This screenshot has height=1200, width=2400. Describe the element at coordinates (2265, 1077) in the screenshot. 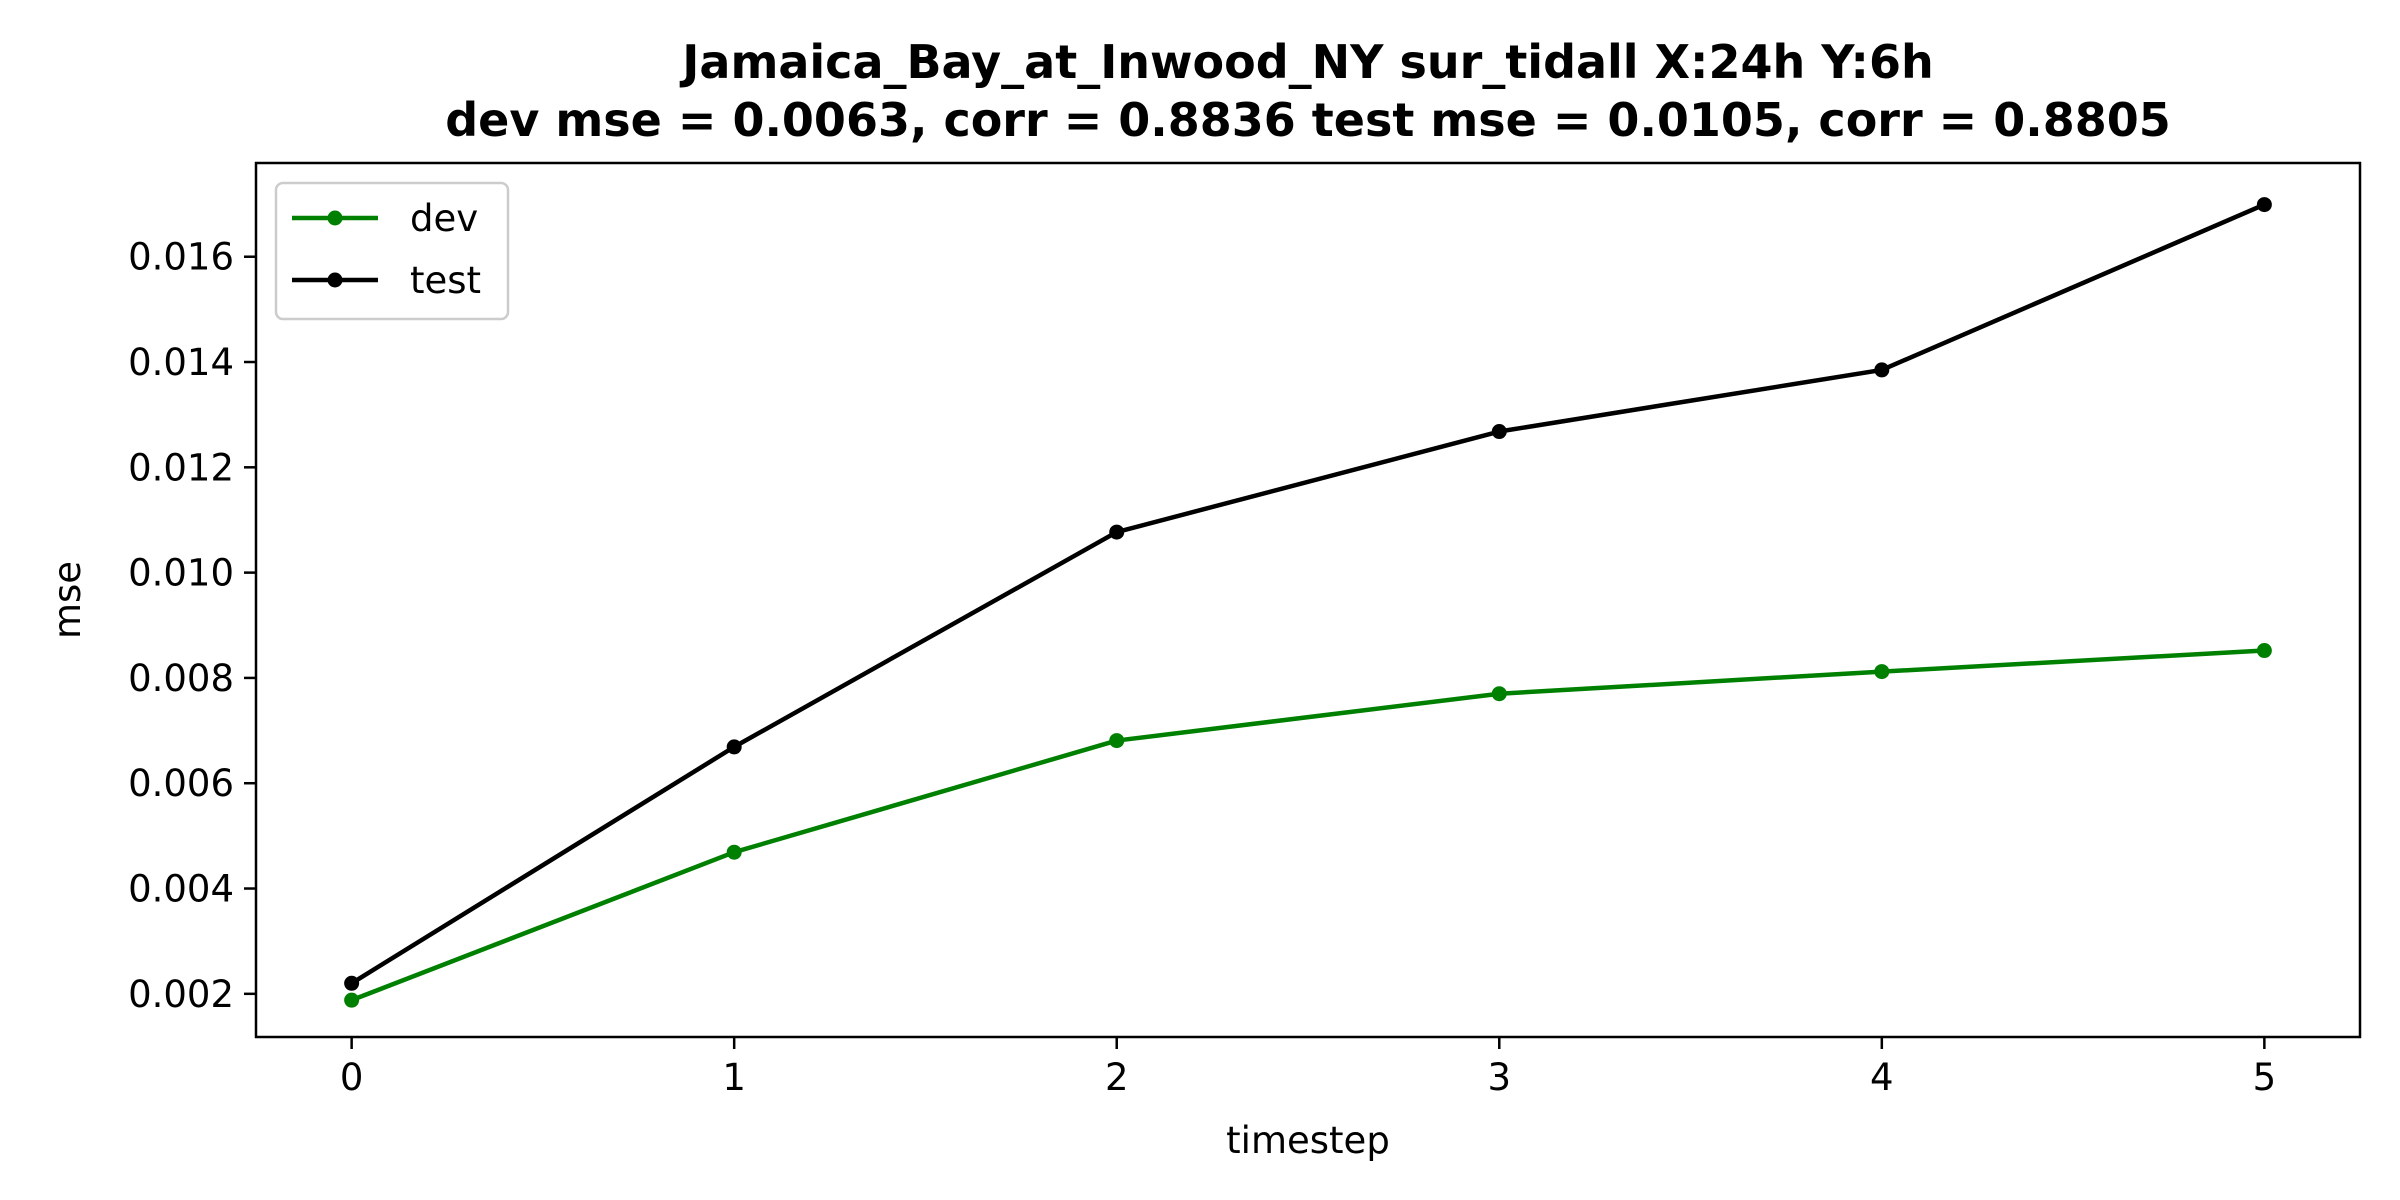

I see `x-tick-label: 5` at that location.